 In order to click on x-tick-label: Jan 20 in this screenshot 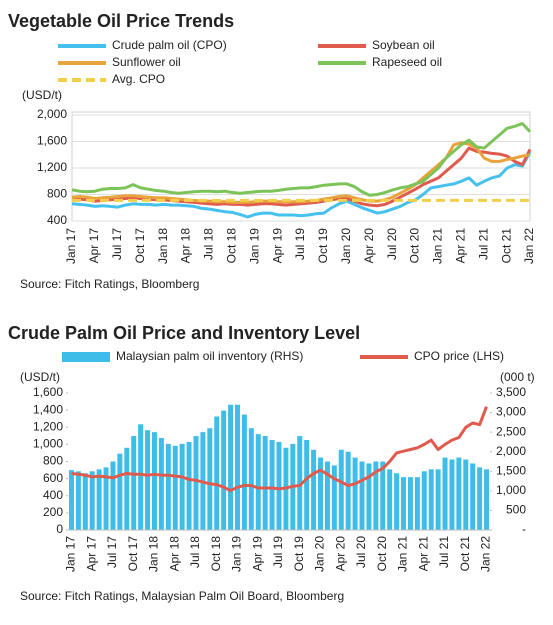, I will do `click(320, 554)`.